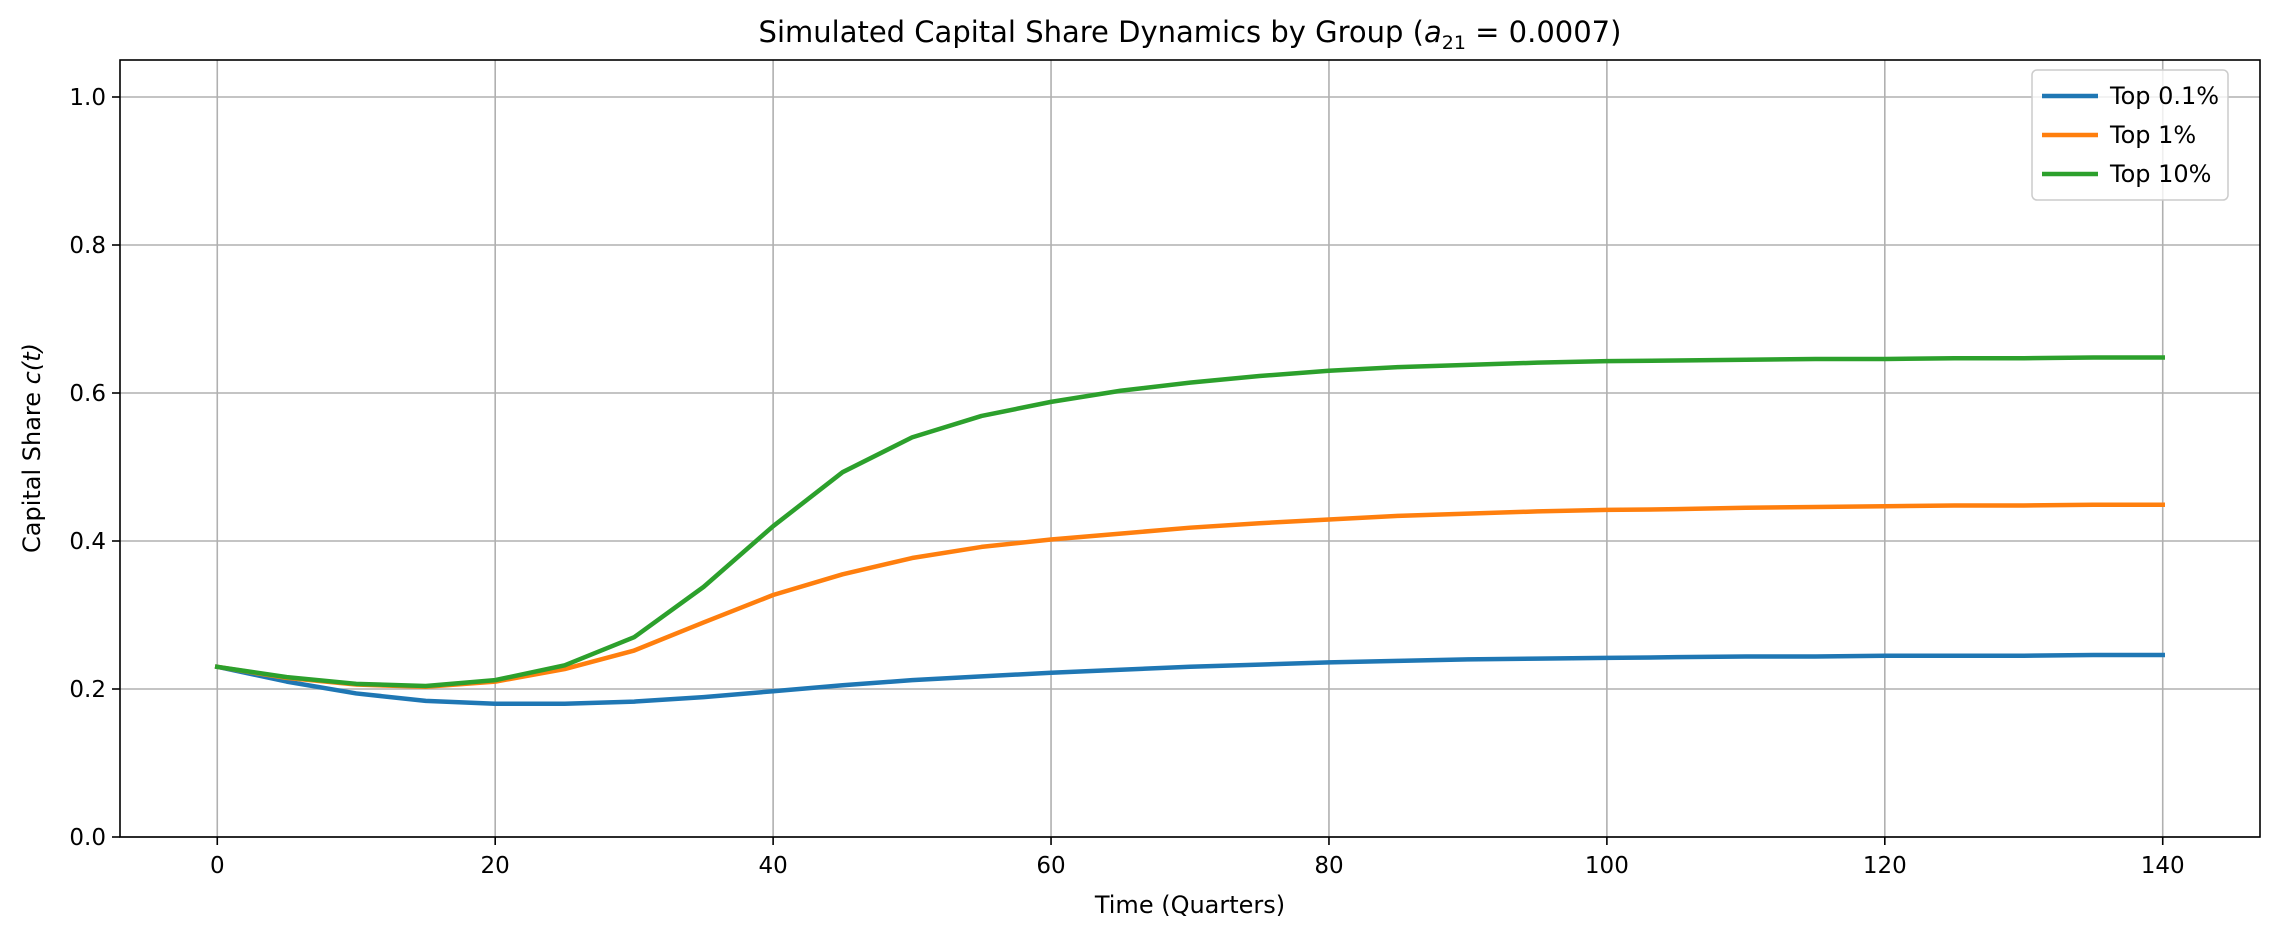 The height and width of the screenshot is (938, 2280). I want to click on y-tick-label: 0.4, so click(87, 542).